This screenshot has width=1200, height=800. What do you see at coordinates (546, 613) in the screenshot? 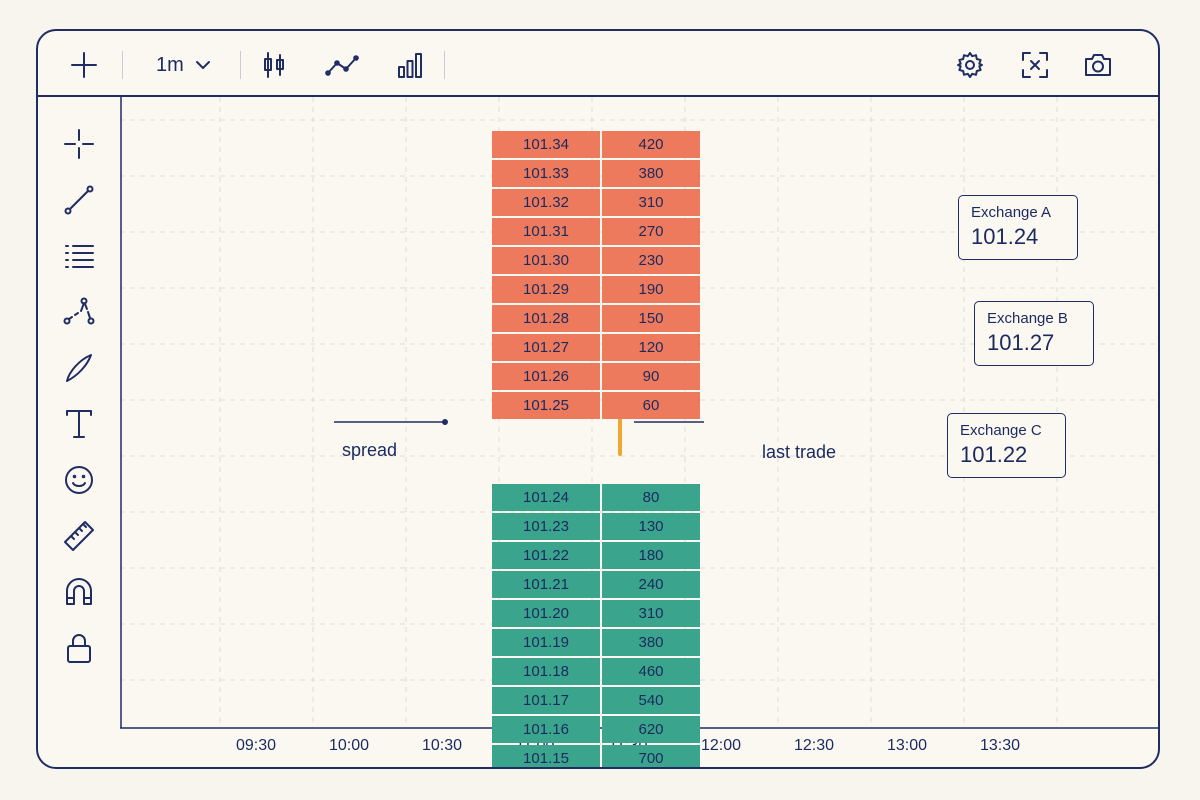
I see `bid-price: 101.20` at bounding box center [546, 613].